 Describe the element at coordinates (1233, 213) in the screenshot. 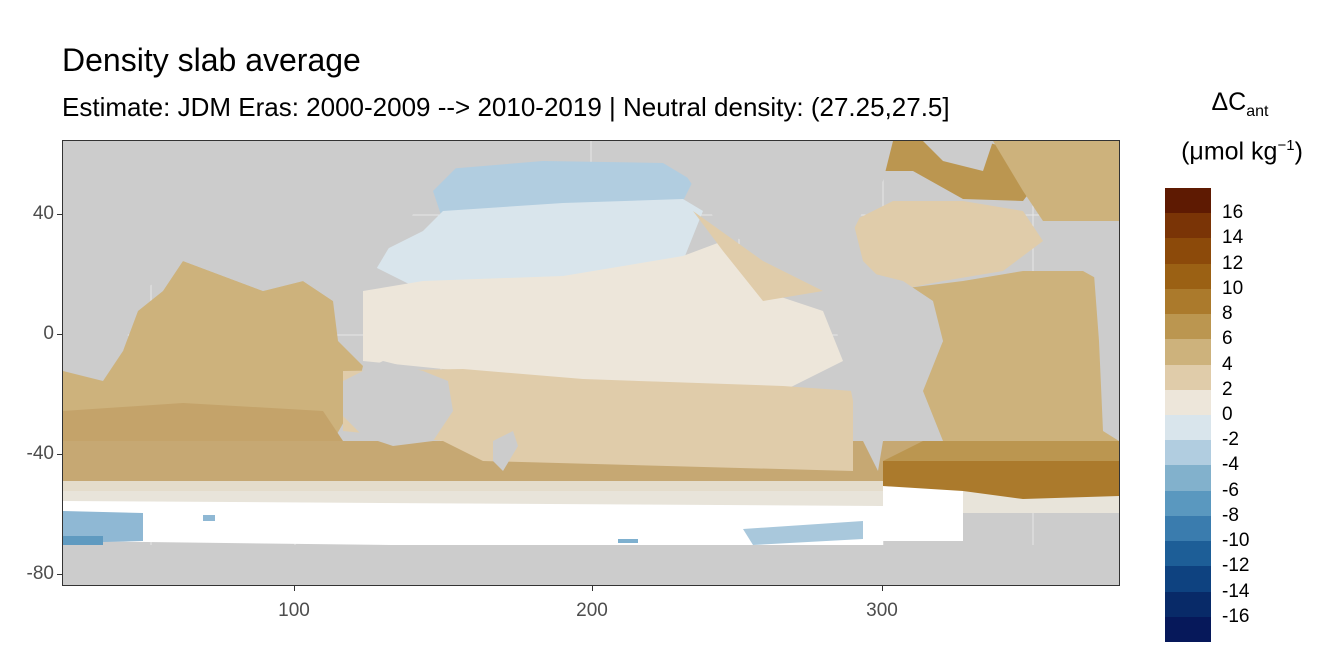

I see `legend-label: 16` at that location.